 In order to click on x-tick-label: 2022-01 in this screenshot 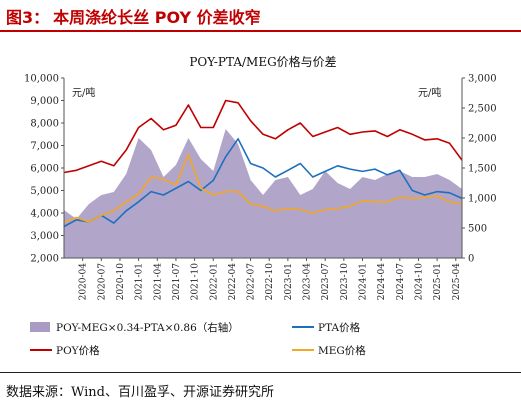, I will do `click(214, 281)`.